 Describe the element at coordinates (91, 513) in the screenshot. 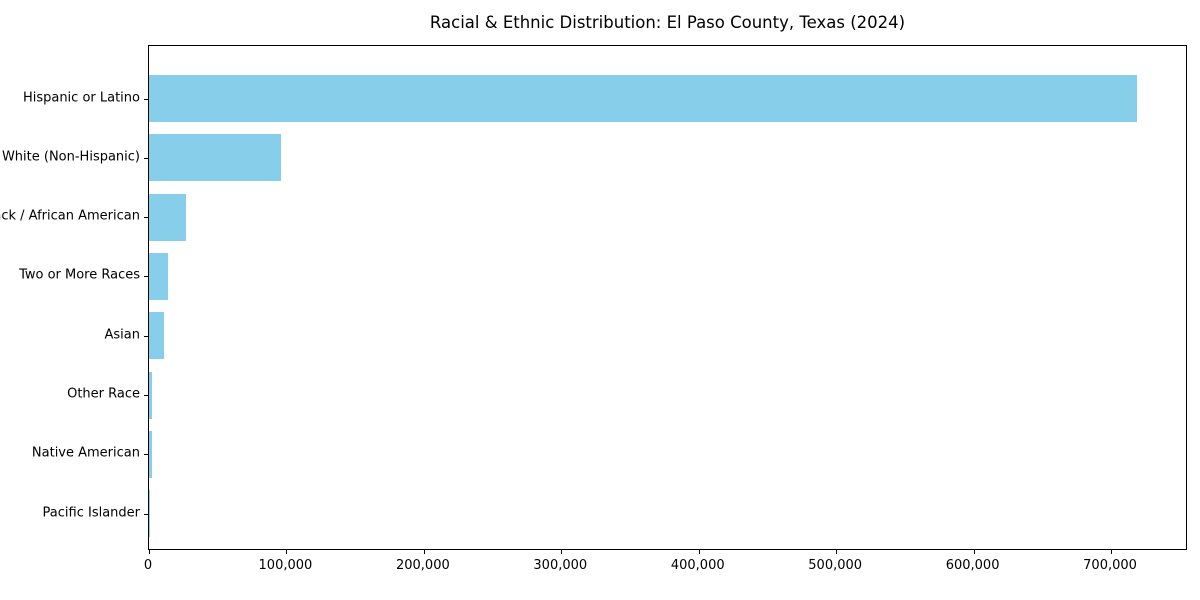

I see `y-tick-label: Pacific Islander` at that location.